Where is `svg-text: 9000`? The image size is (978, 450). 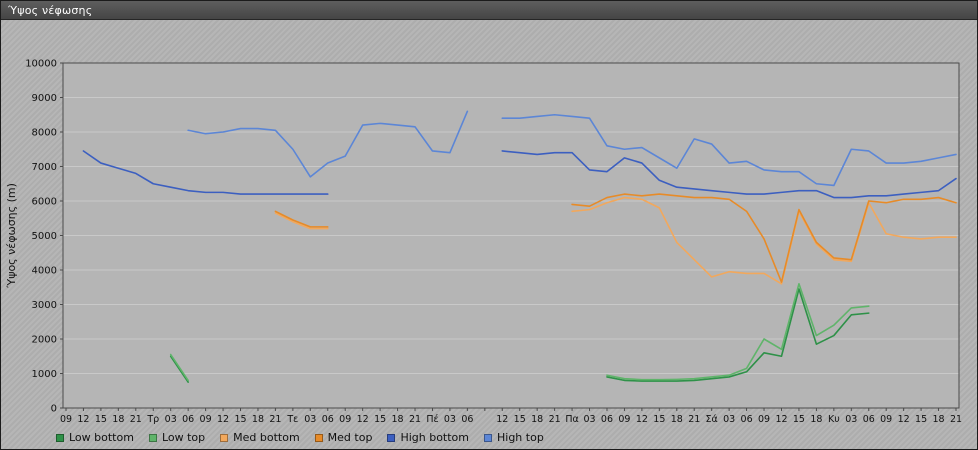 svg-text: 9000 is located at coordinates (44, 98).